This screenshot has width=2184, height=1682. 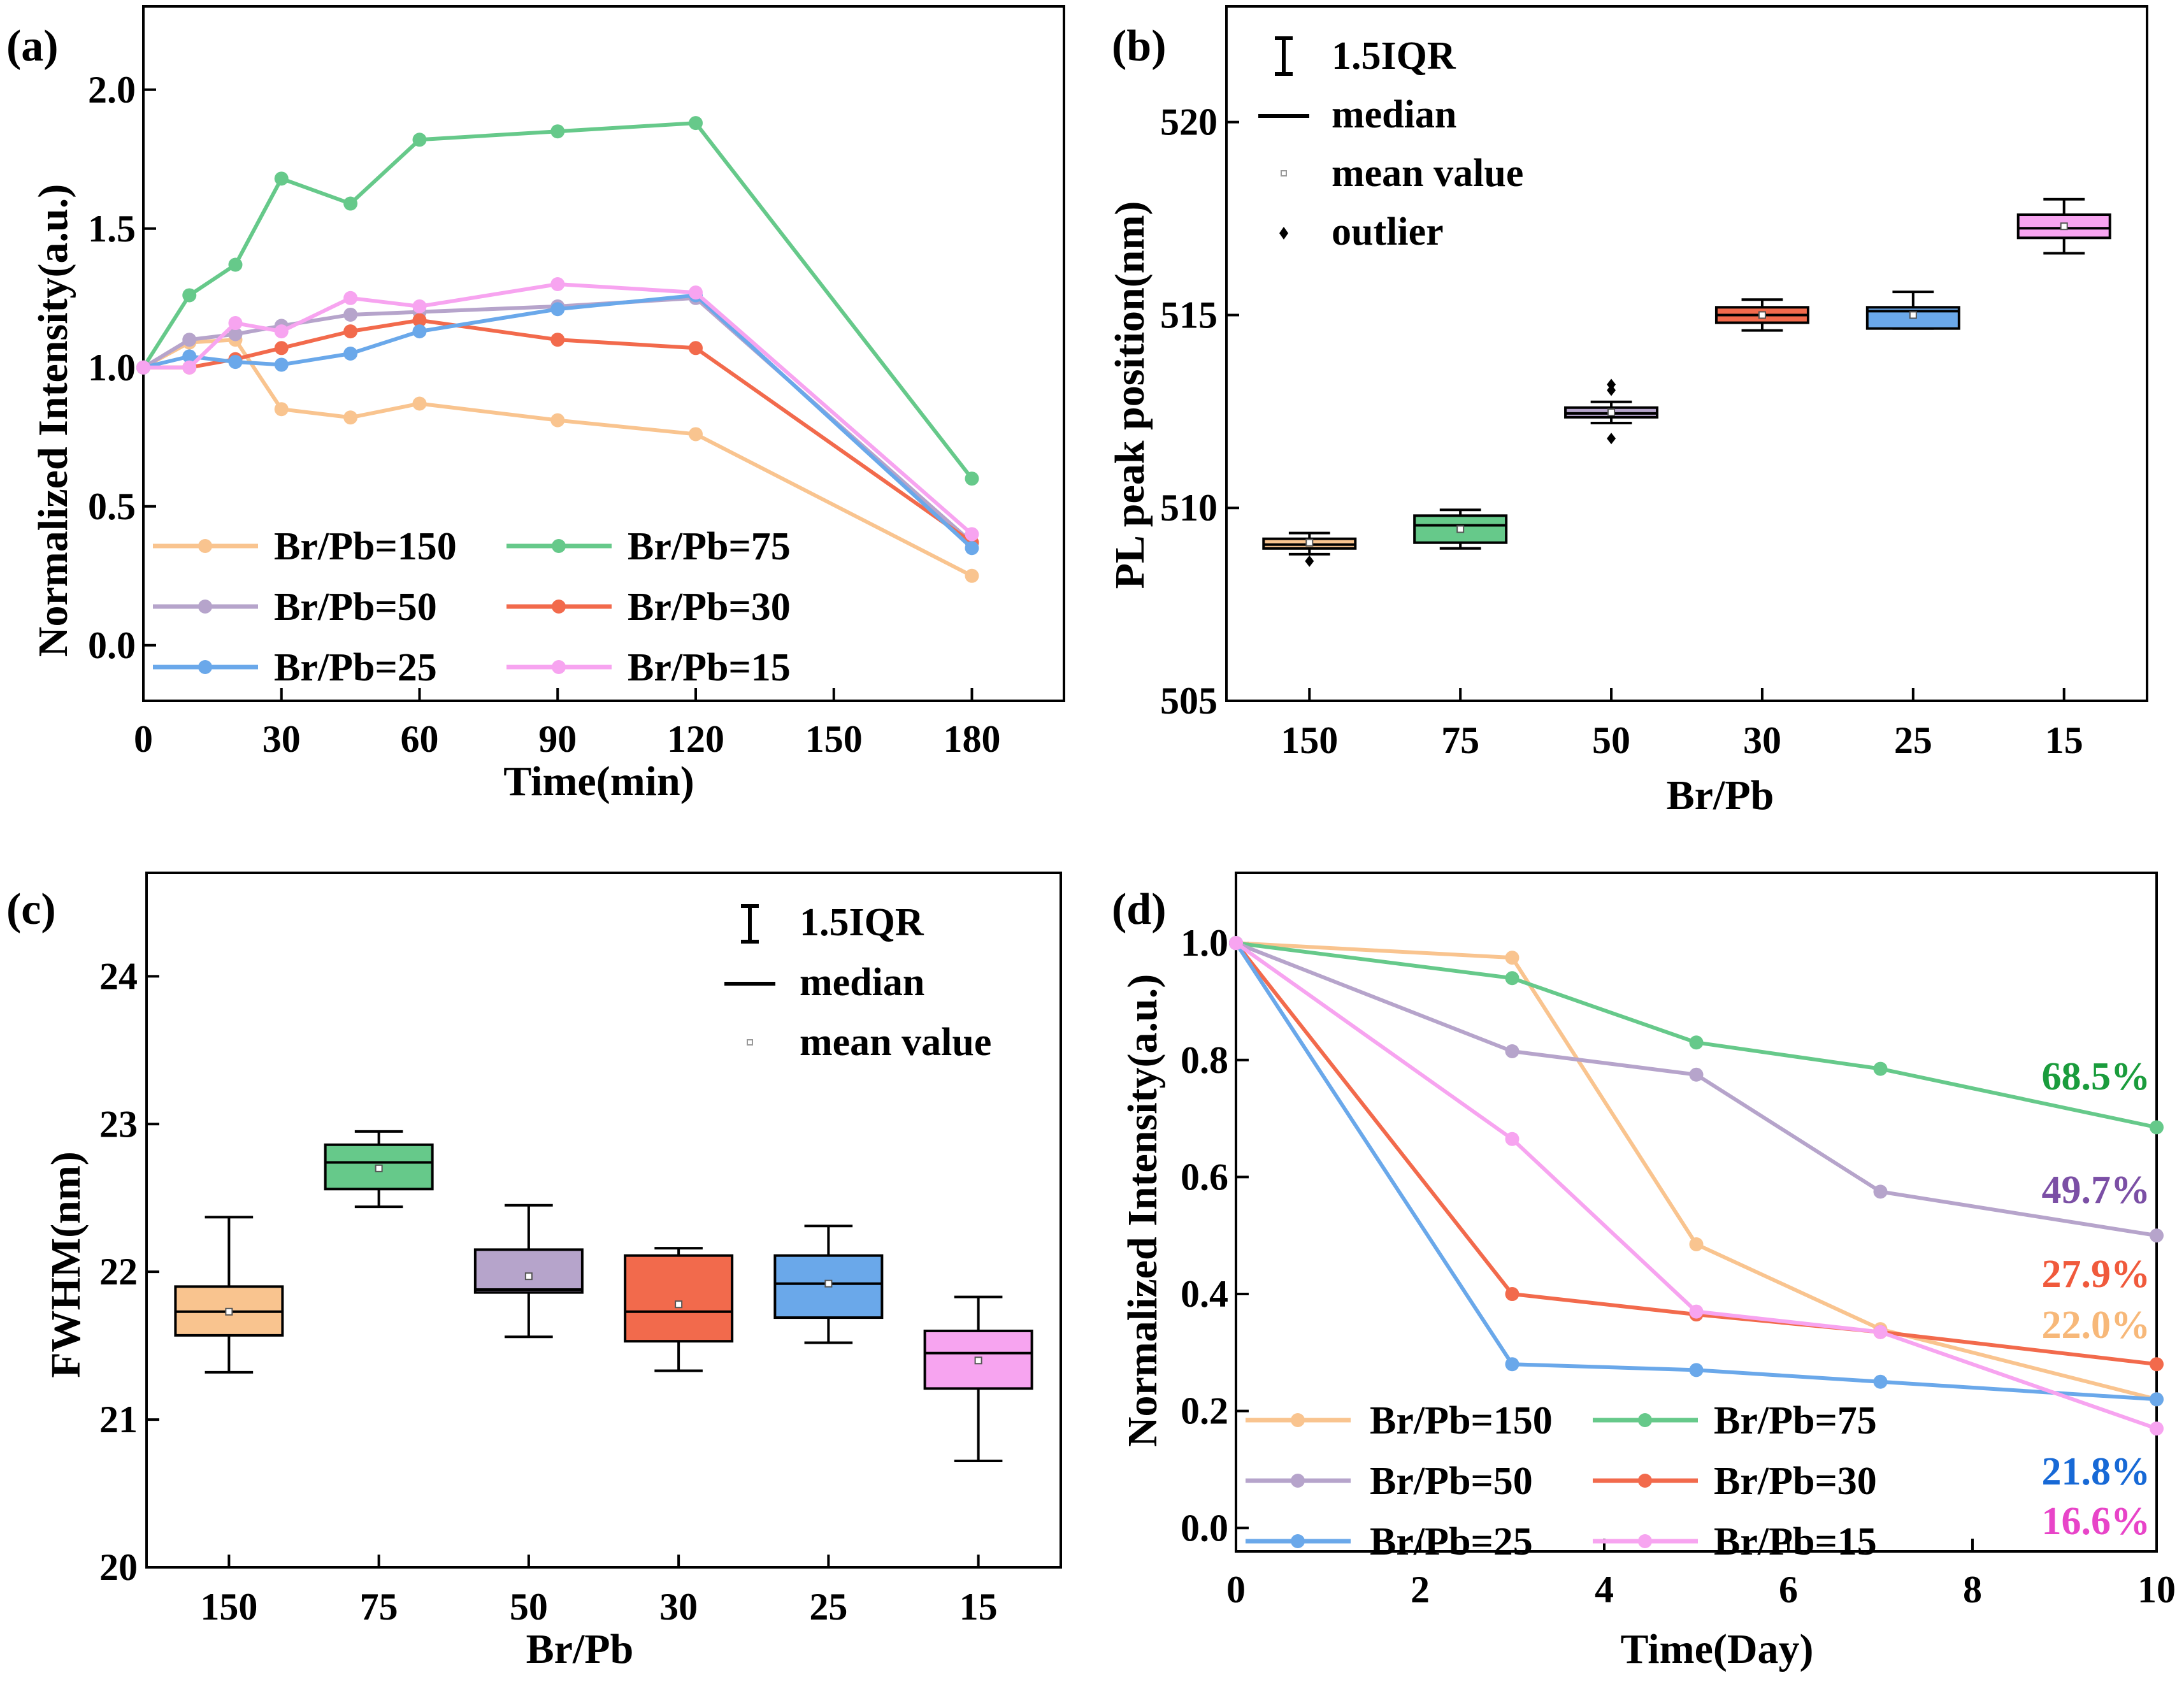 I want to click on axis-ylabel-d: Normalized Intensity(a.u.), so click(x=1142, y=1210).